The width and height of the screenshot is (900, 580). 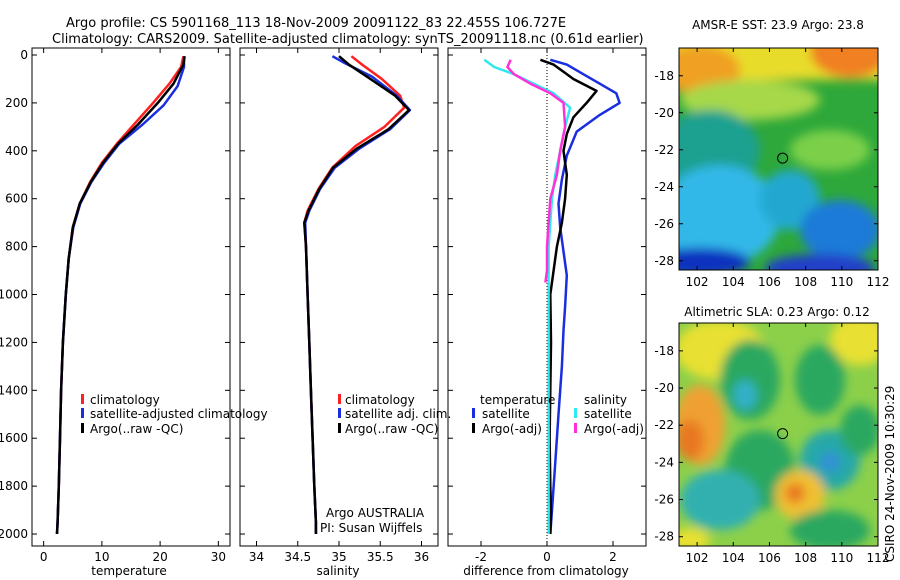 What do you see at coordinates (371, 528) in the screenshot?
I see `float-pi-annotation: PI: Susan Wijffels` at bounding box center [371, 528].